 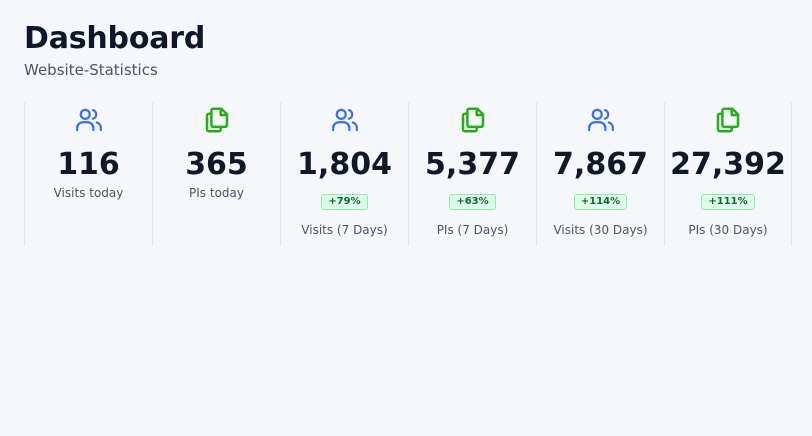 What do you see at coordinates (216, 193) in the screenshot?
I see `stat-label: PIs today` at bounding box center [216, 193].